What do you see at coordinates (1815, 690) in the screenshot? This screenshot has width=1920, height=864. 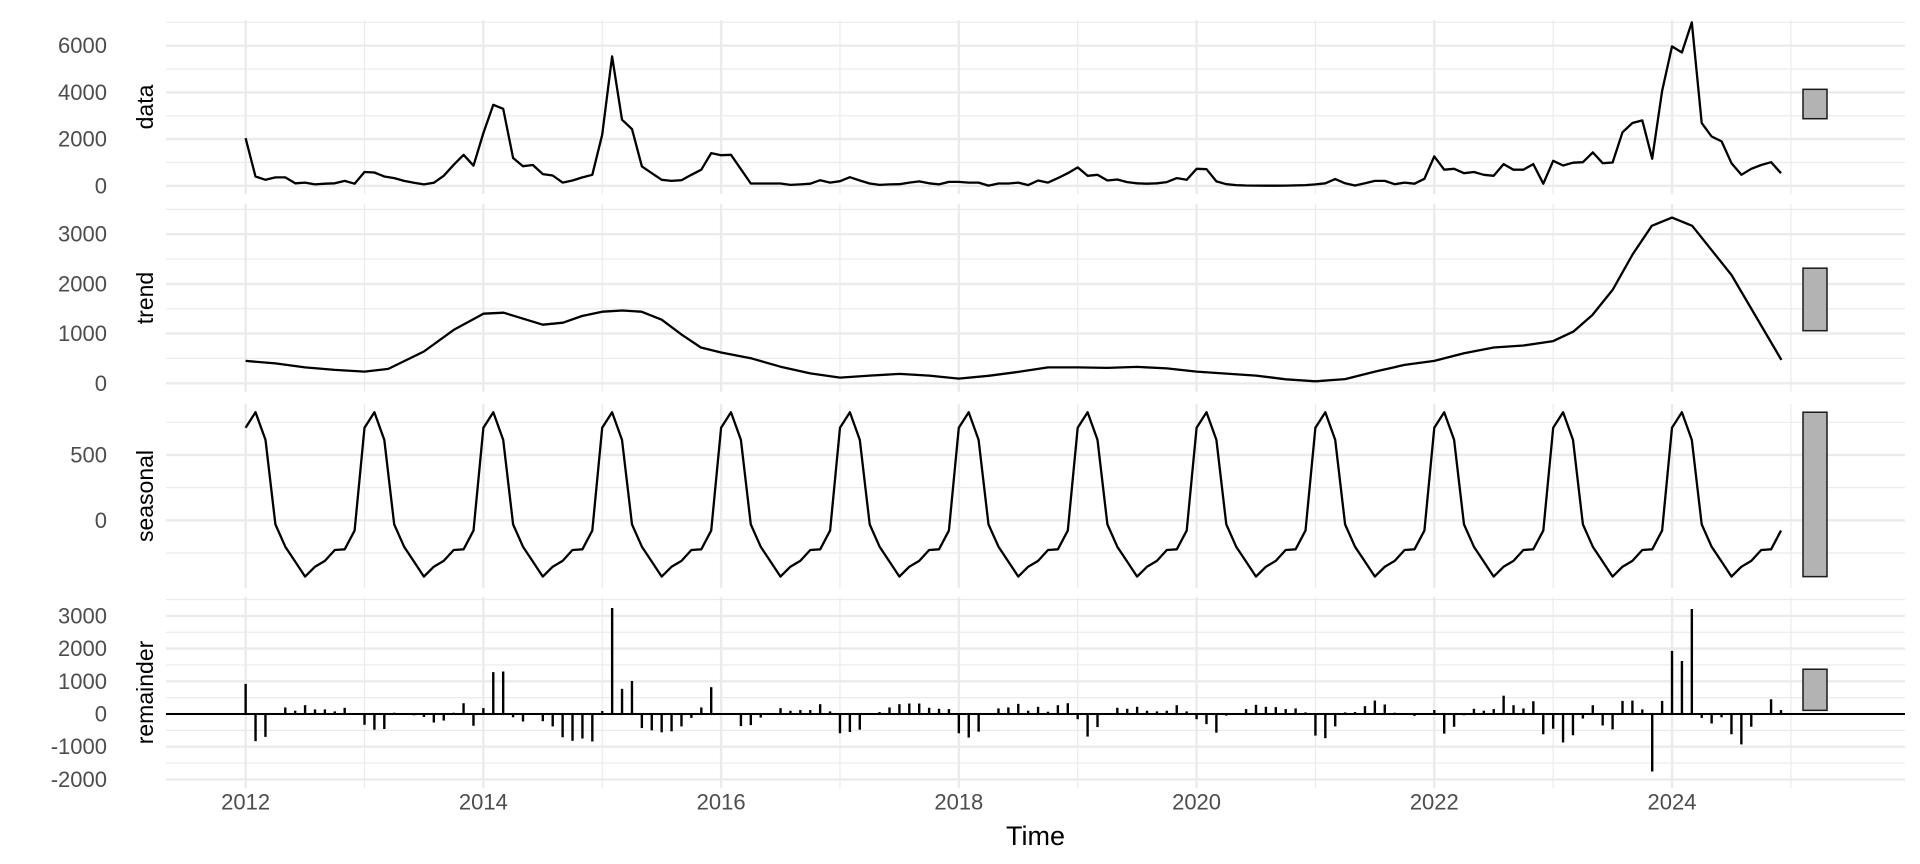 I see `remainder-scale-bar` at bounding box center [1815, 690].